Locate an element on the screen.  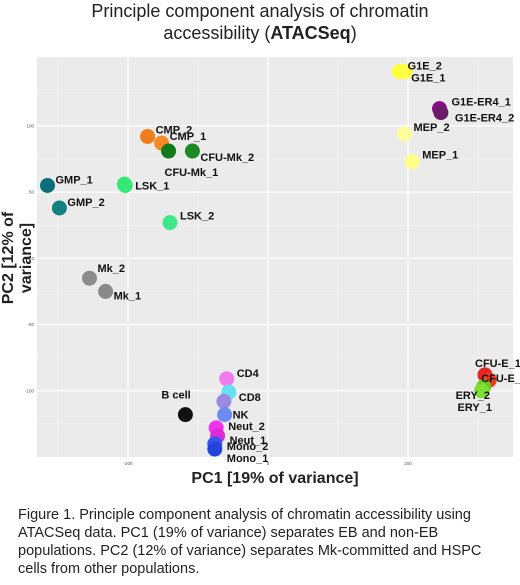
point-label: G1E_2 is located at coordinates (425, 67).